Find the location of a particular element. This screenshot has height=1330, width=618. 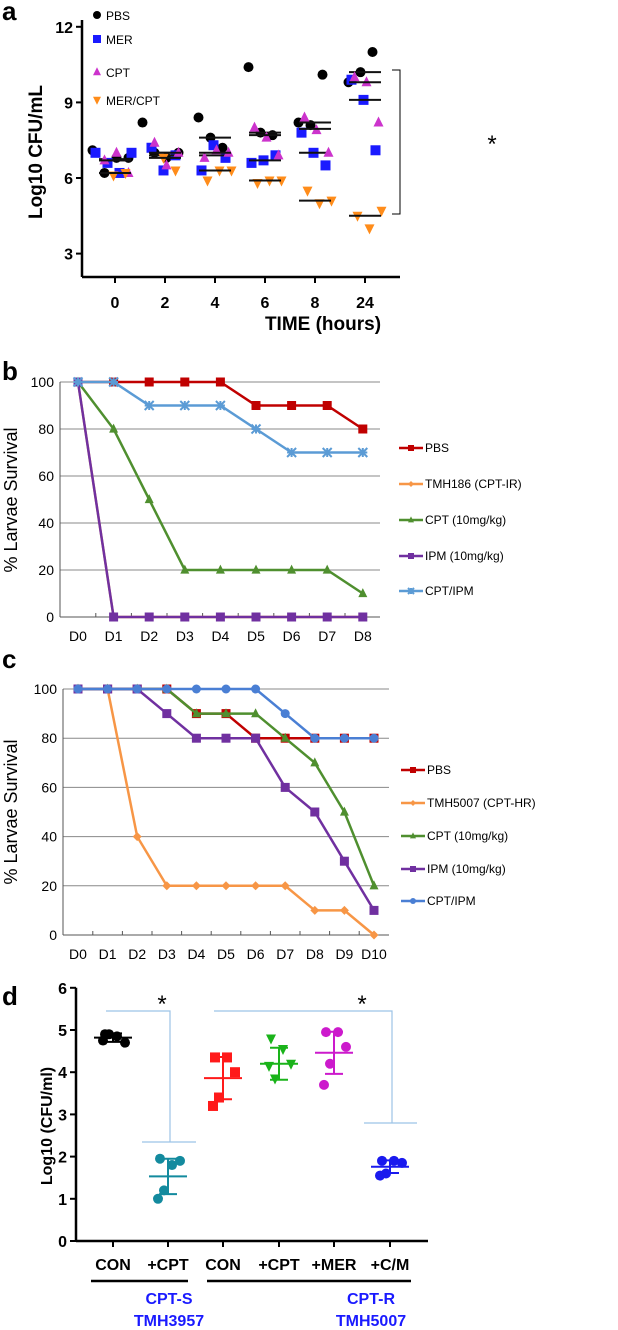

b-x-tick-label: D1 is located at coordinates (114, 636).